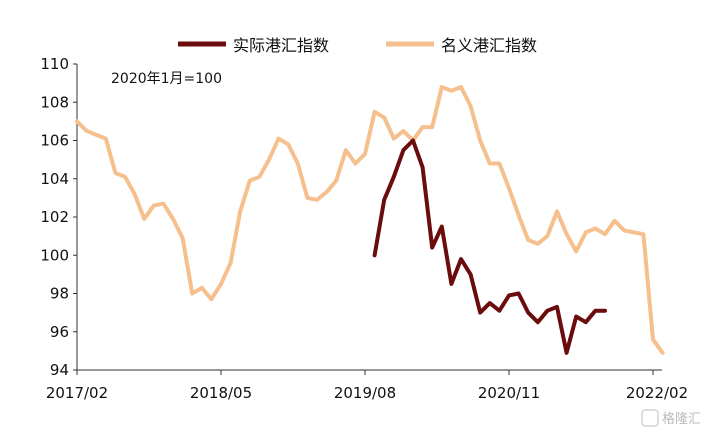 This screenshot has width=718, height=437. What do you see at coordinates (650, 418) in the screenshot?
I see `watermark-logo-icon` at bounding box center [650, 418].